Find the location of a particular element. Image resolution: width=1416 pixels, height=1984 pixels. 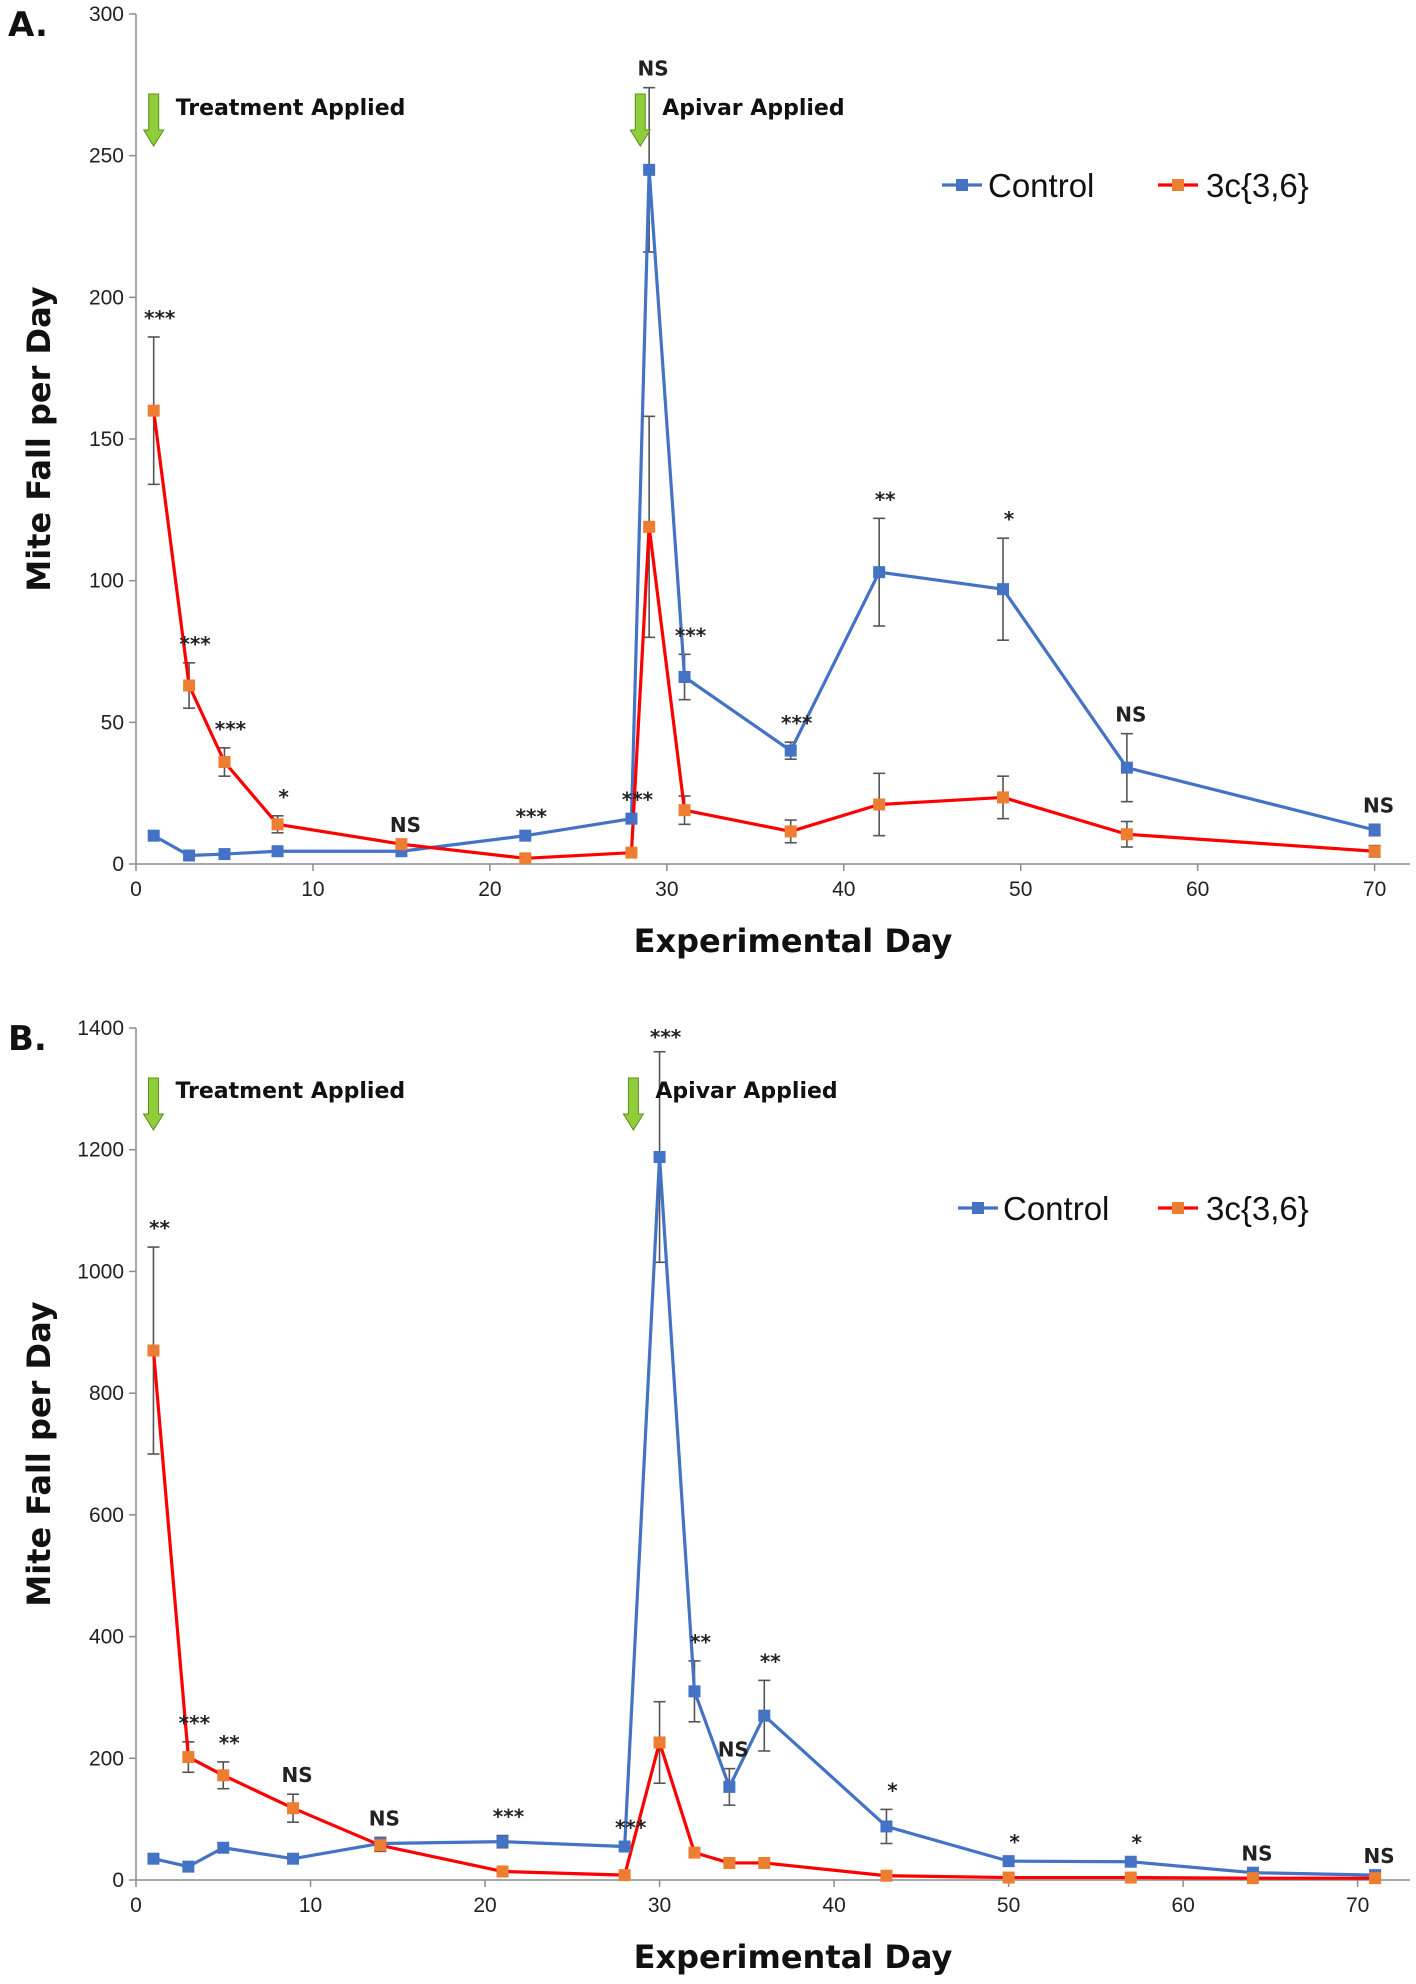

x-tick-label: 60 is located at coordinates (1197, 889).